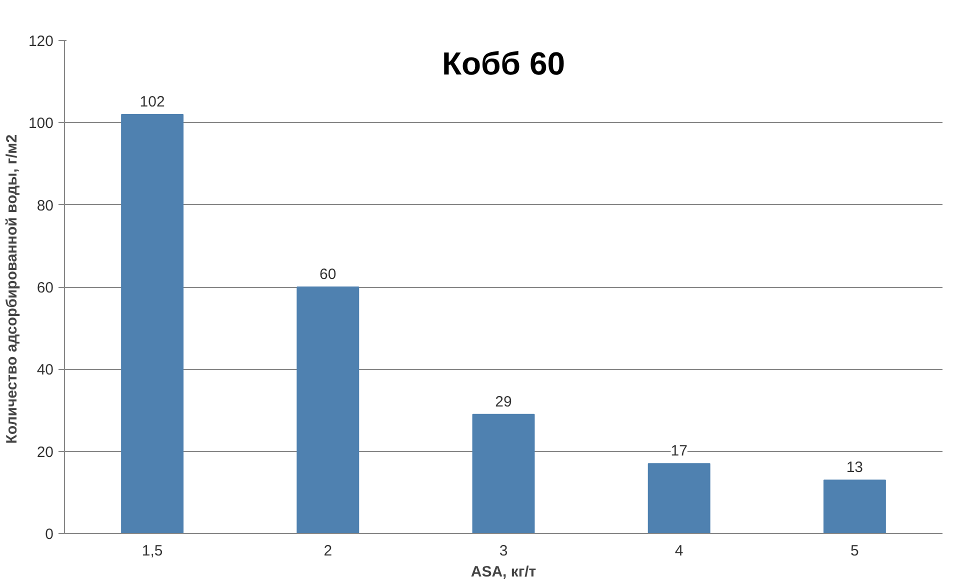 Image resolution: width=957 pixels, height=583 pixels. Describe the element at coordinates (45, 288) in the screenshot. I see `y-tick-label: 60` at that location.